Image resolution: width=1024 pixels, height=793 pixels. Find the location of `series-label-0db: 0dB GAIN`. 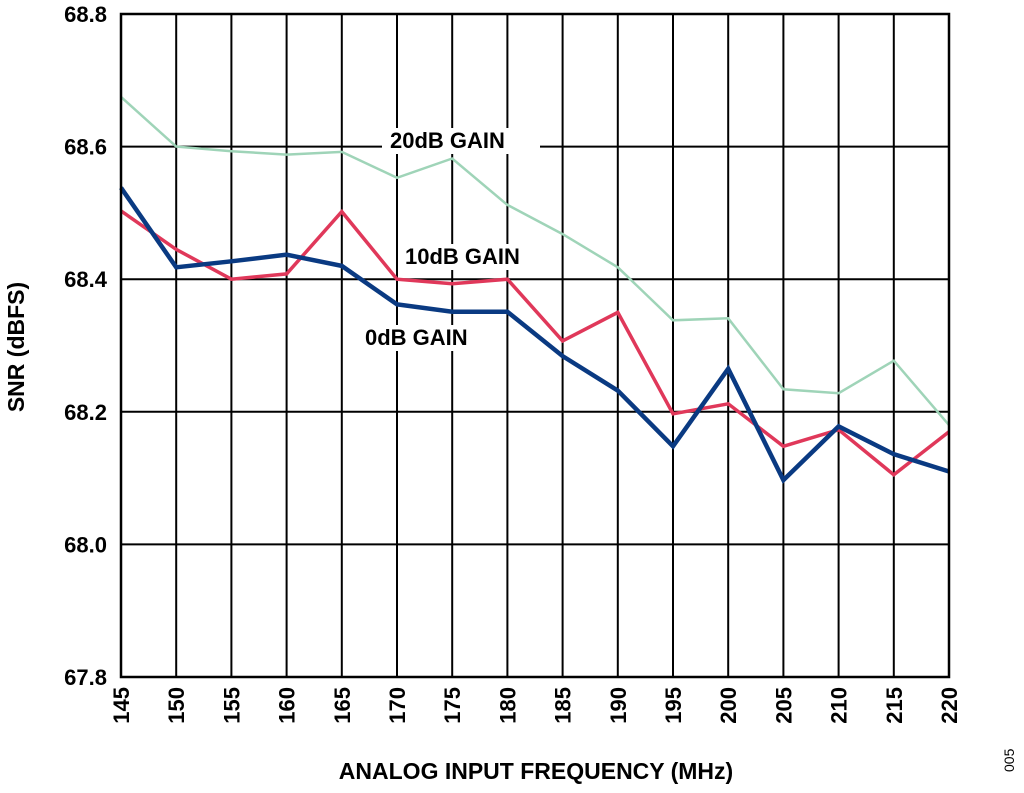

series-label-0db: 0dB GAIN is located at coordinates (416, 337).